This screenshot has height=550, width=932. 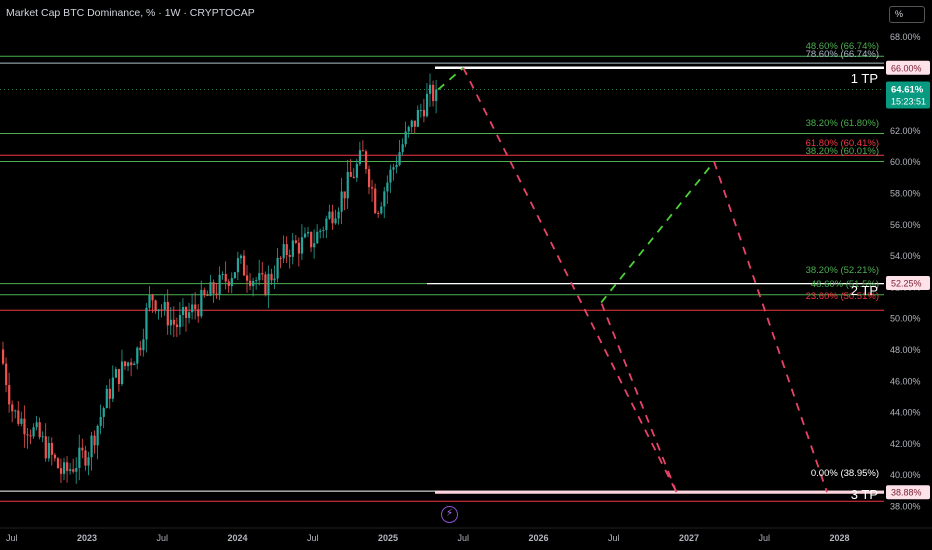 I want to click on unit-toggle-button: %, so click(x=907, y=14).